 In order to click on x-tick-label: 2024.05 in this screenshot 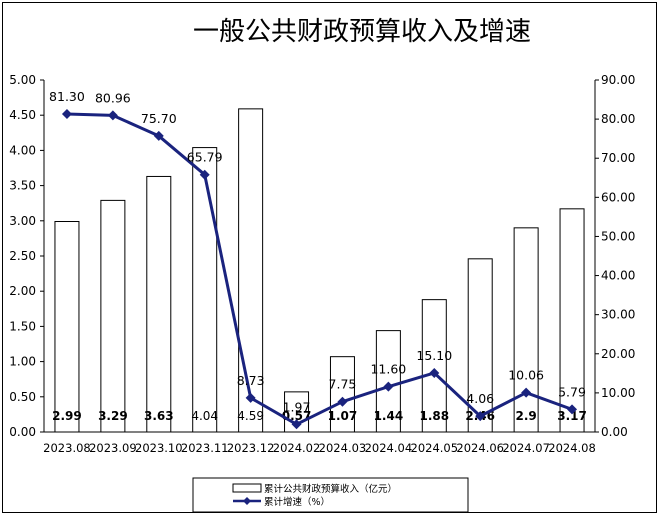, I will do `click(435, 448)`.